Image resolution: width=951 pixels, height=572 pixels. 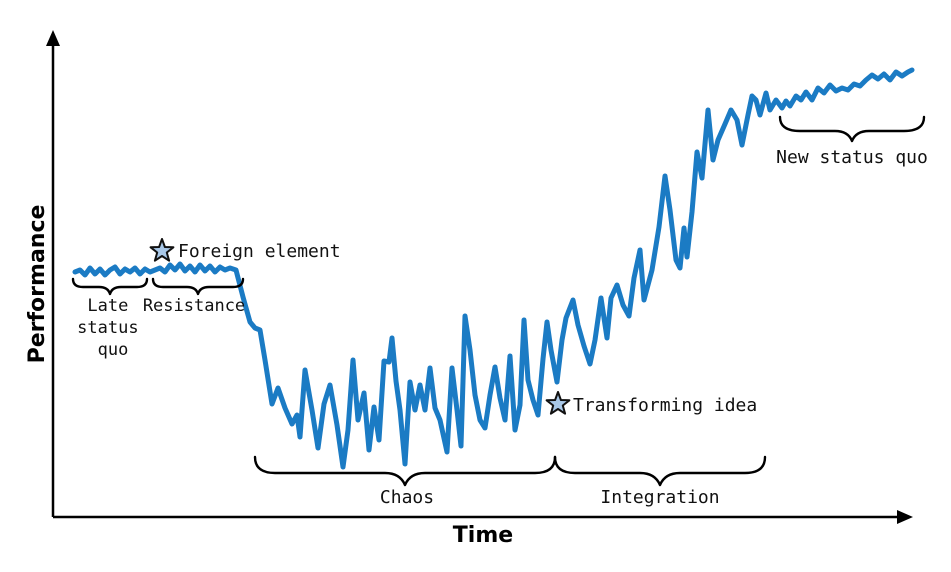 What do you see at coordinates (198, 286) in the screenshot?
I see `brace-resistance` at bounding box center [198, 286].